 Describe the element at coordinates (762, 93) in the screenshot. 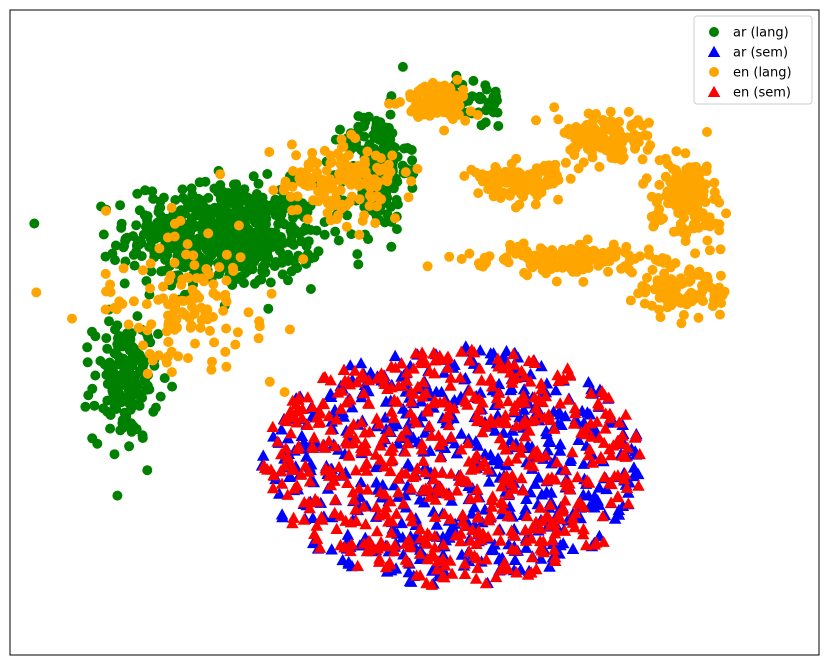

I see `legend-label: en (sem)` at that location.